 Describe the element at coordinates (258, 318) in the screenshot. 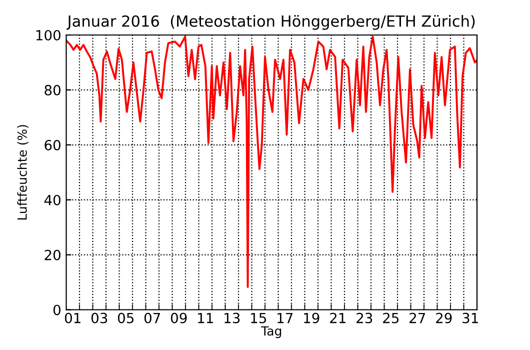

I see `x-tick-label: 15` at that location.